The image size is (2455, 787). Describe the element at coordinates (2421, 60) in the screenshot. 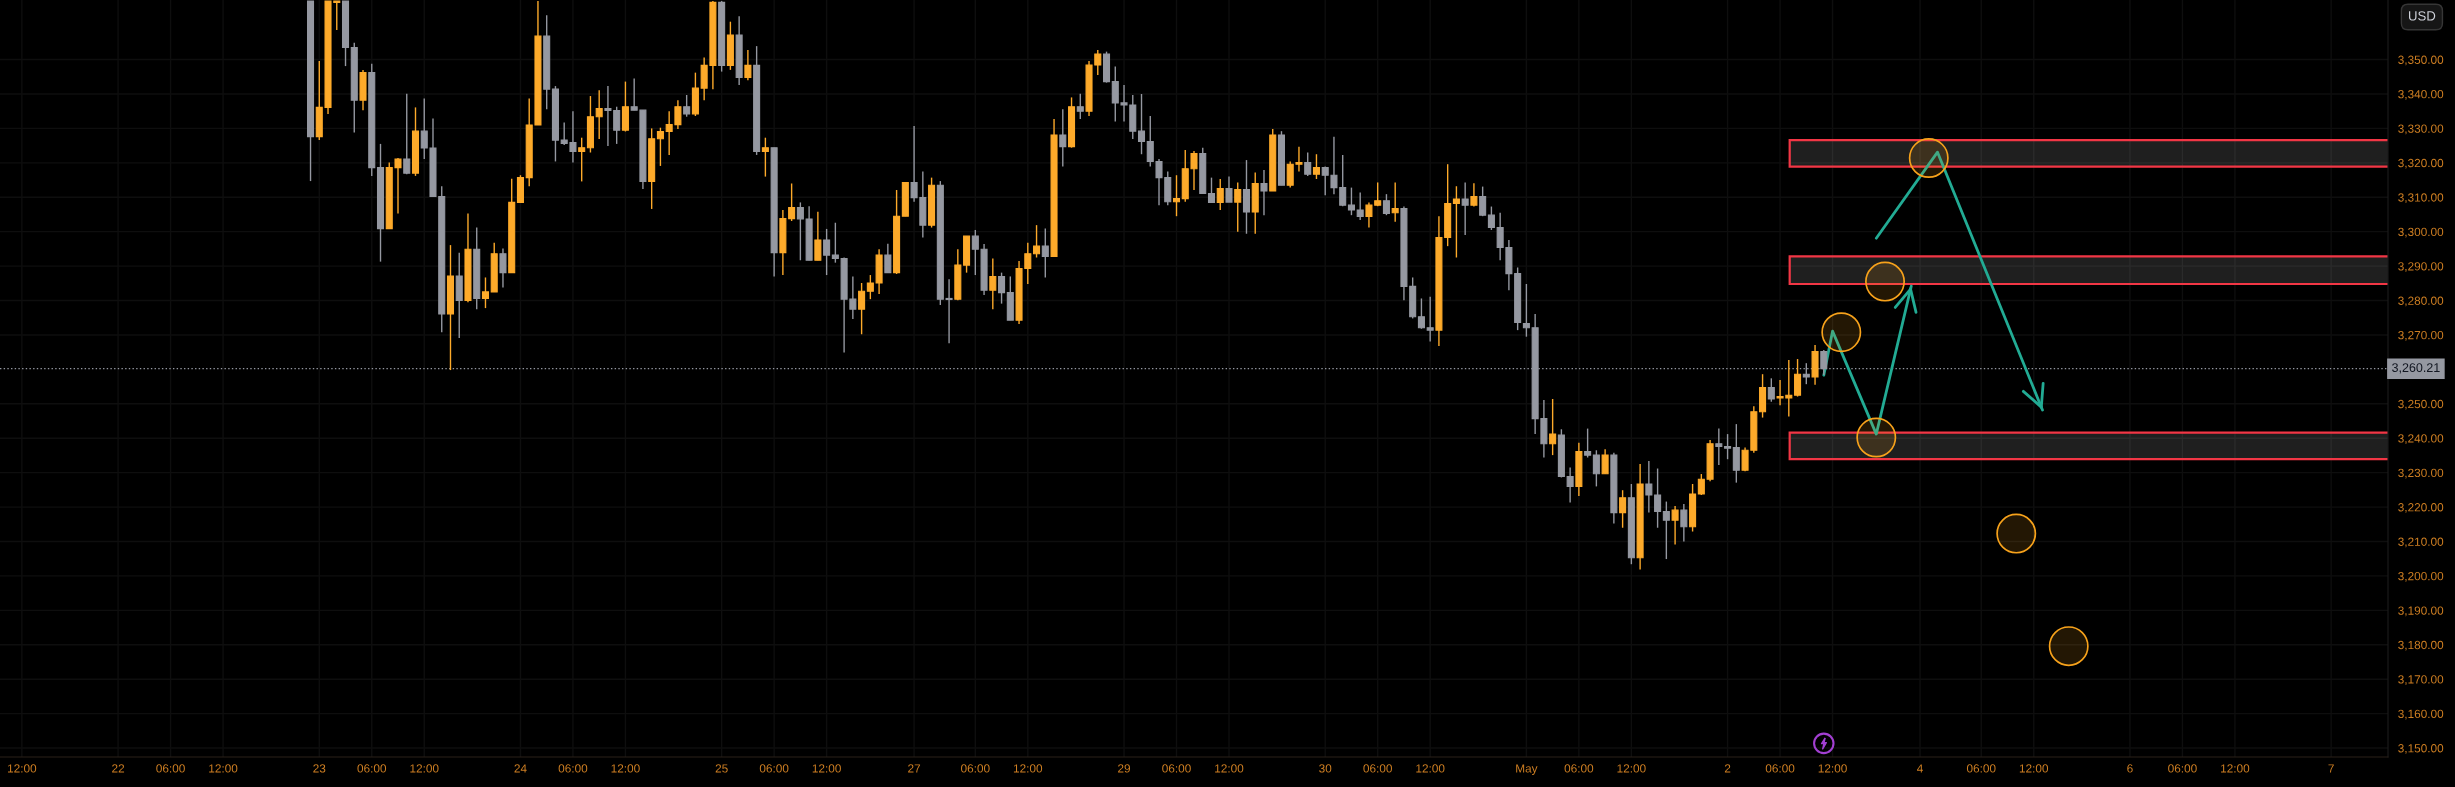

I see `y-tick-label: 3,350.00` at that location.